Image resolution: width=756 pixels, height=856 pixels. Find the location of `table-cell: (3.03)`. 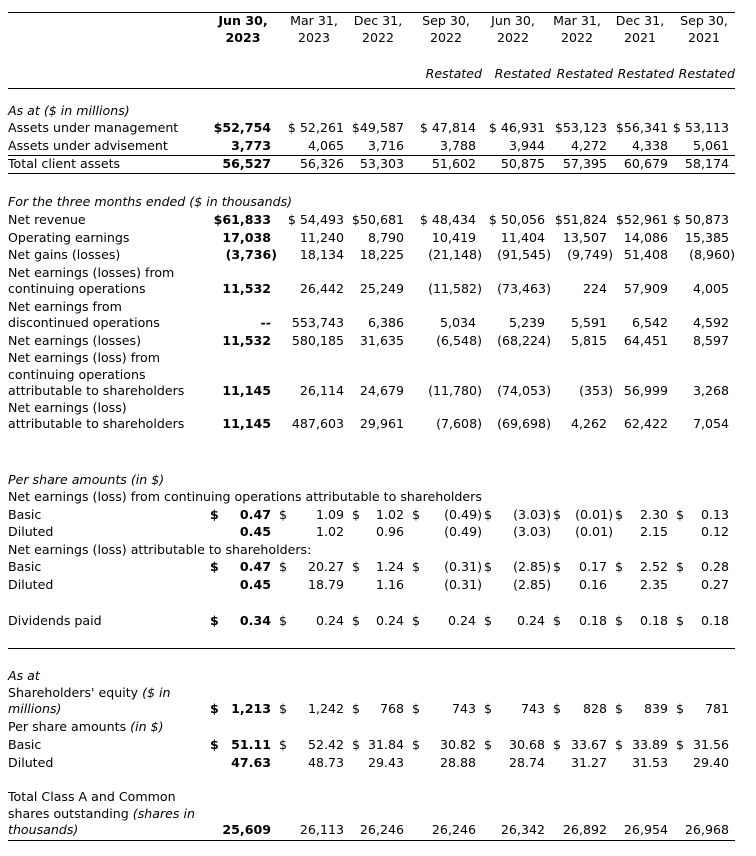

table-cell: (3.03) is located at coordinates (517, 532).